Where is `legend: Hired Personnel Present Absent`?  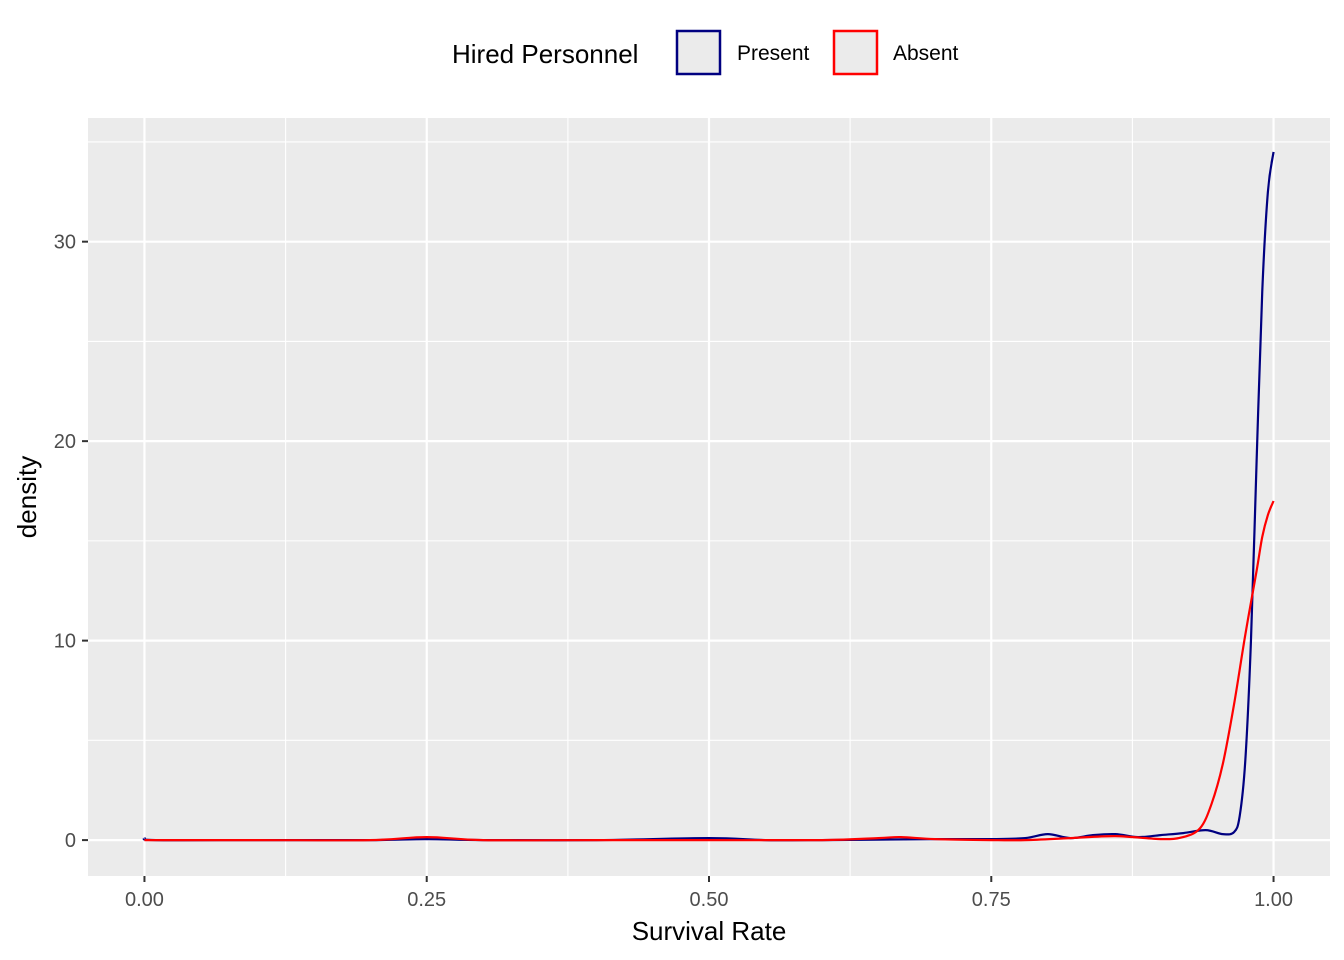 legend: Hired Personnel Present Absent is located at coordinates (705, 52).